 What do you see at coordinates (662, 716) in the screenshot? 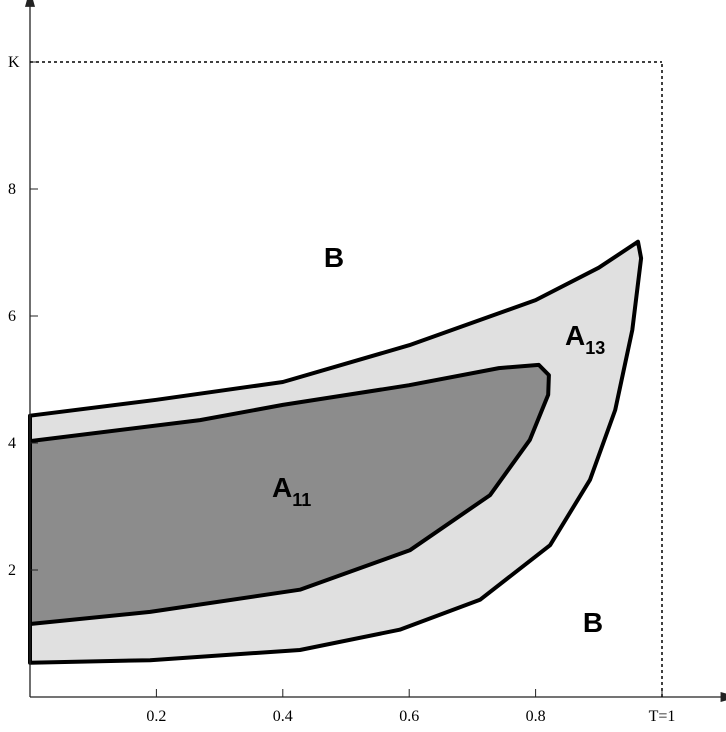
I see `x-tick-label: T=1` at bounding box center [662, 716].